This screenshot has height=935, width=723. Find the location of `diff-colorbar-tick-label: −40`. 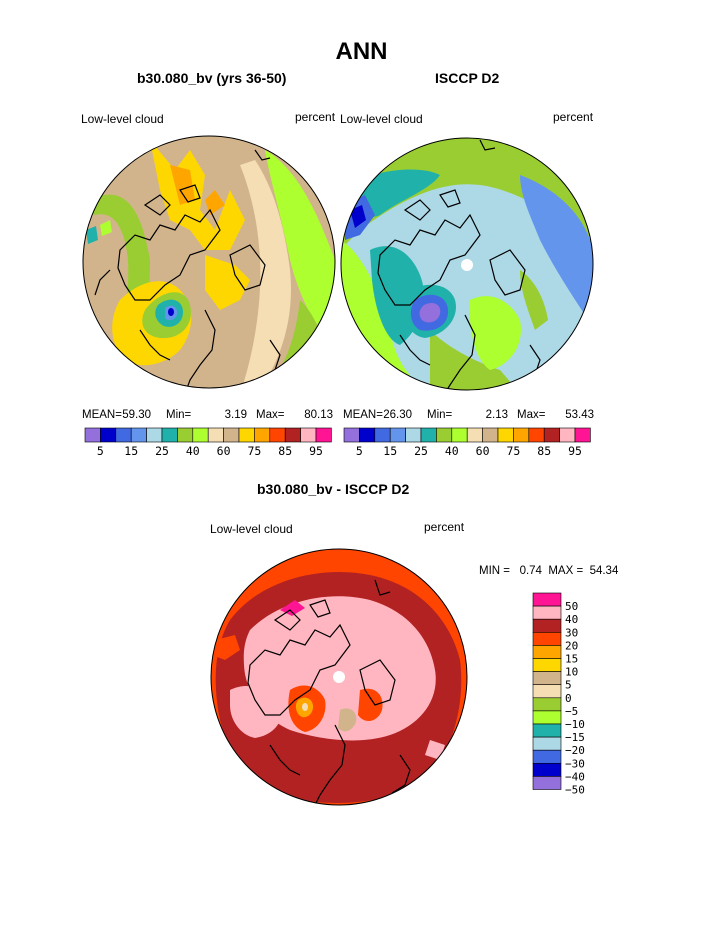

diff-colorbar-tick-label: −40 is located at coordinates (575, 776).